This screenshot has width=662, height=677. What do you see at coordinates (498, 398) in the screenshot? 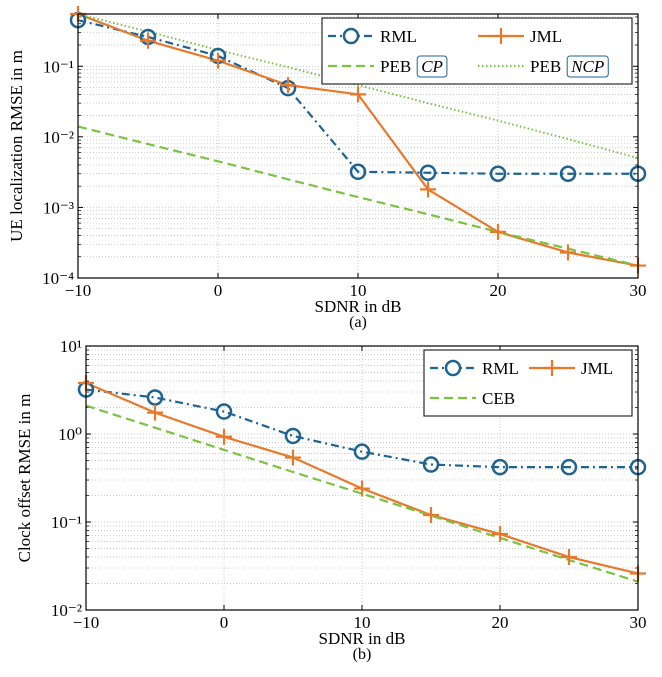
I see `legend-label: CEB` at bounding box center [498, 398].